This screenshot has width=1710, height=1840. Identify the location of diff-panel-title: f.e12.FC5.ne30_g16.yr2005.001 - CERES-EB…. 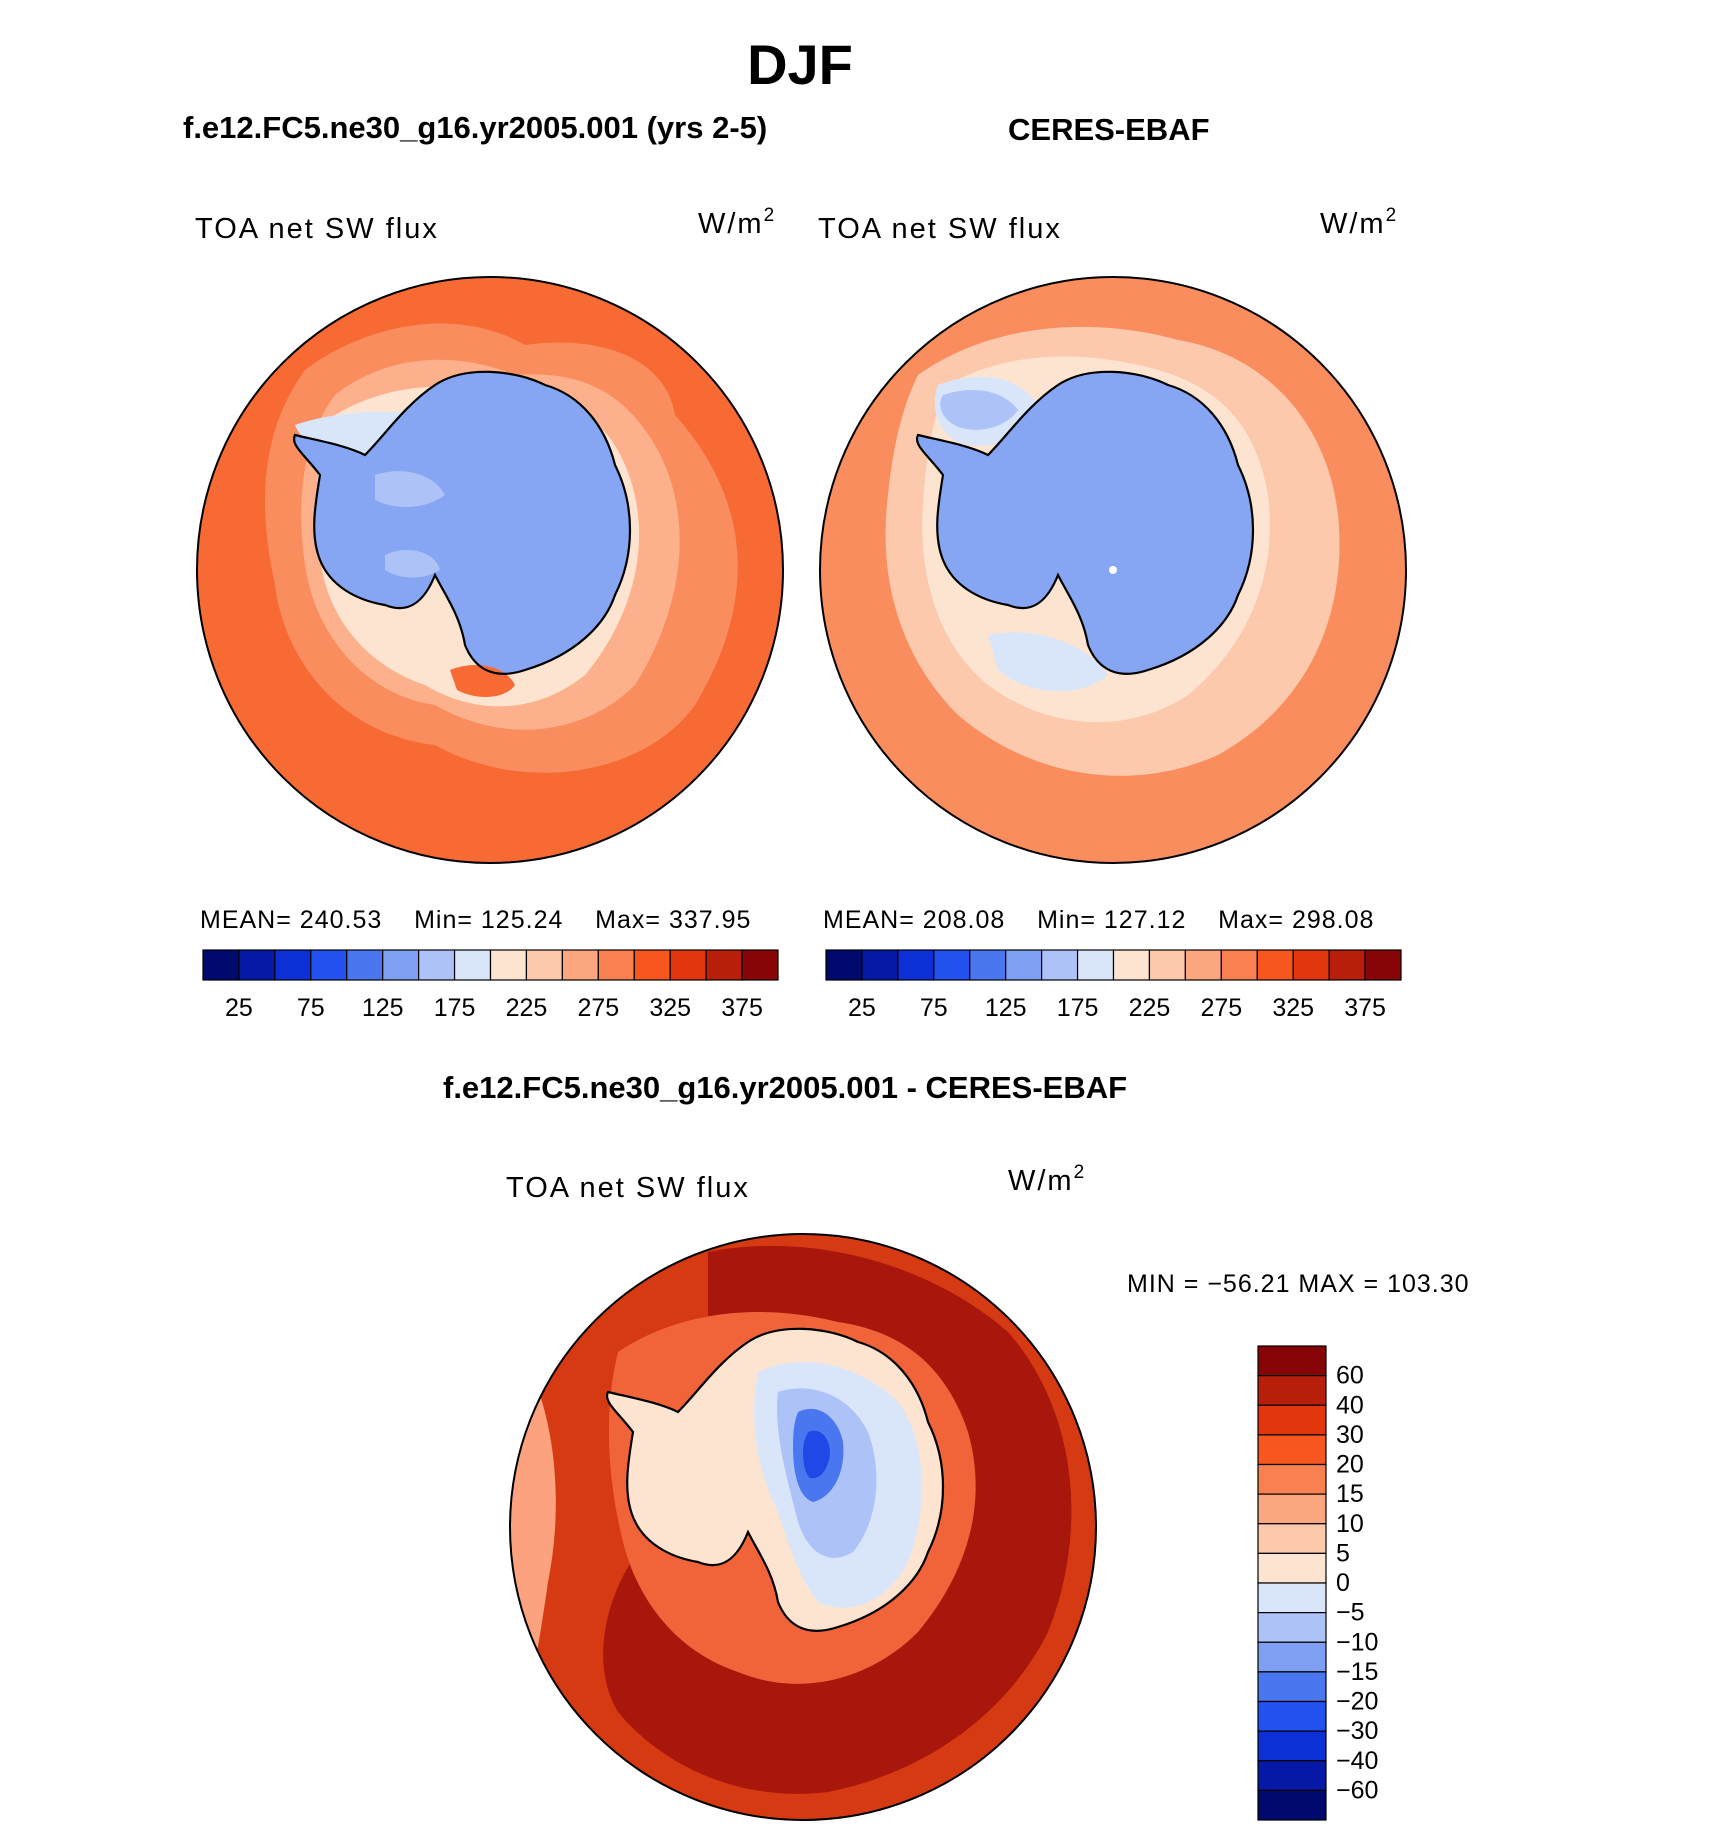
(785, 1087).